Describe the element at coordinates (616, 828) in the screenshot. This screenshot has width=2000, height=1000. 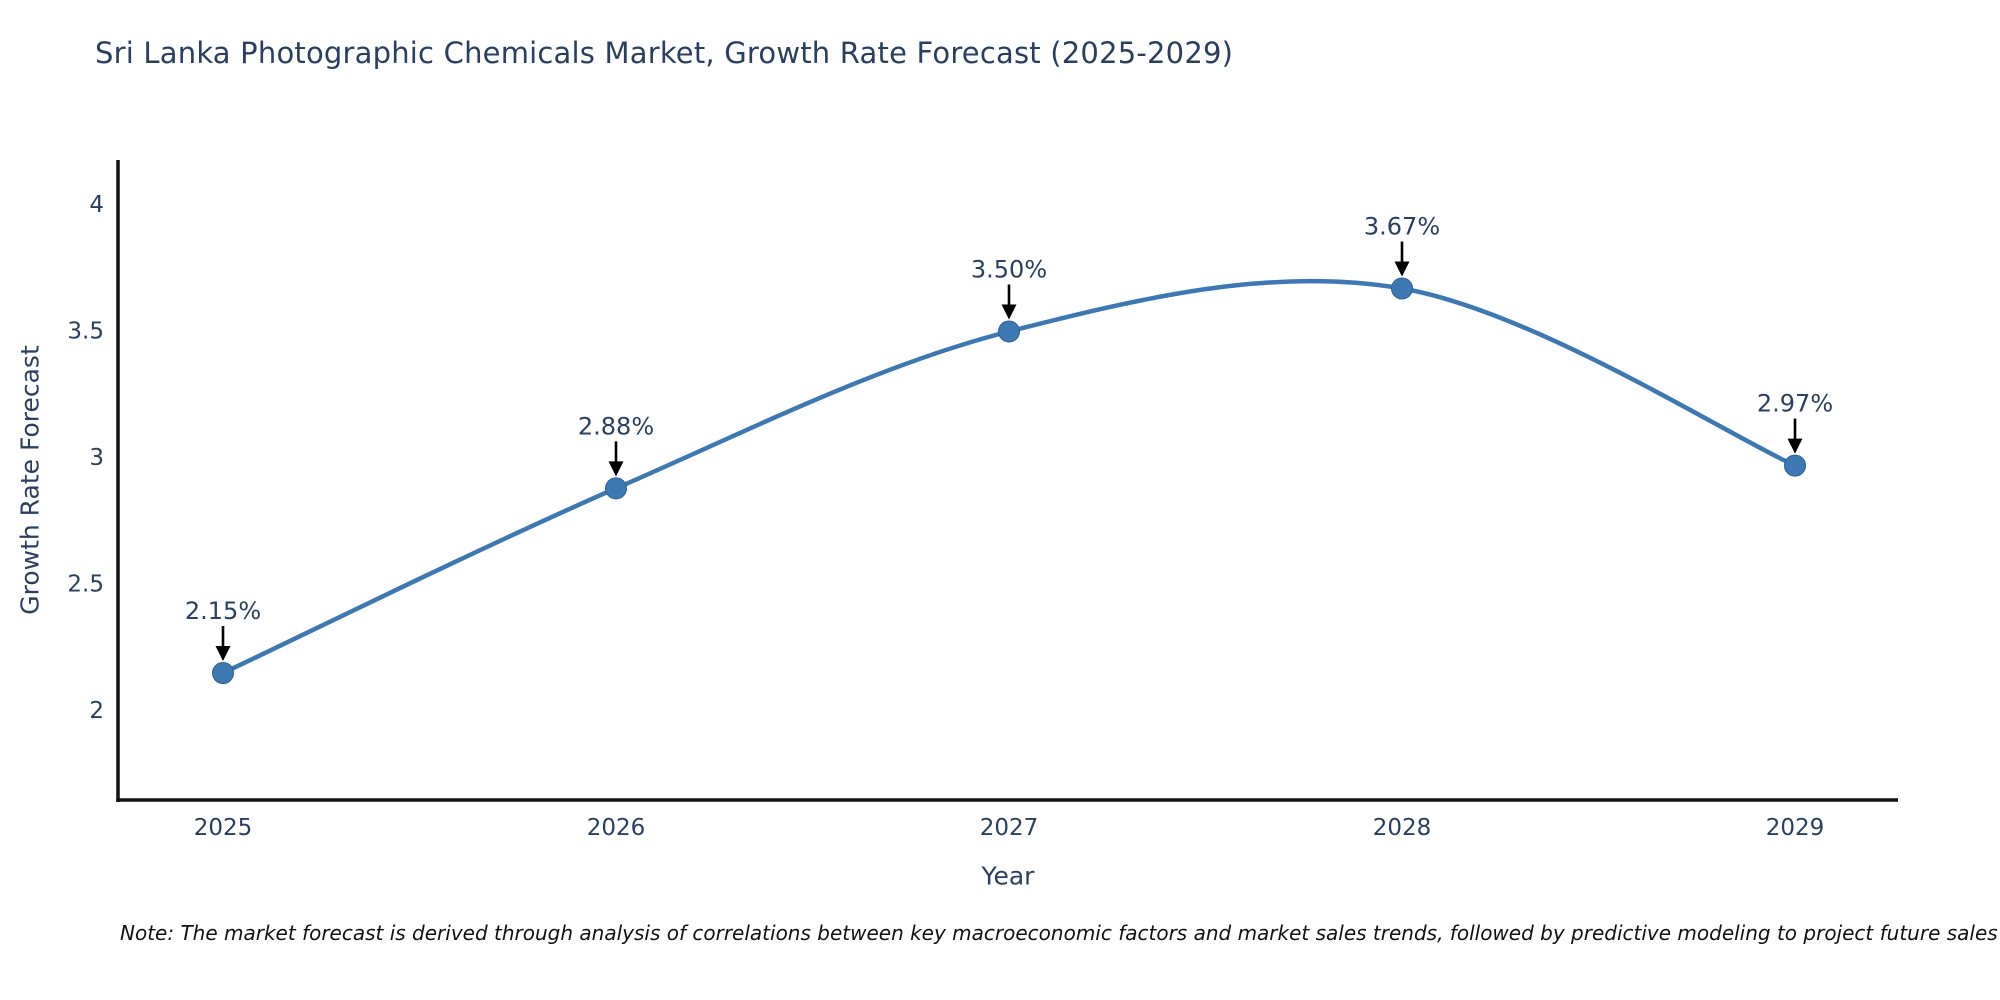
I see `x-tick-label: 2026` at that location.